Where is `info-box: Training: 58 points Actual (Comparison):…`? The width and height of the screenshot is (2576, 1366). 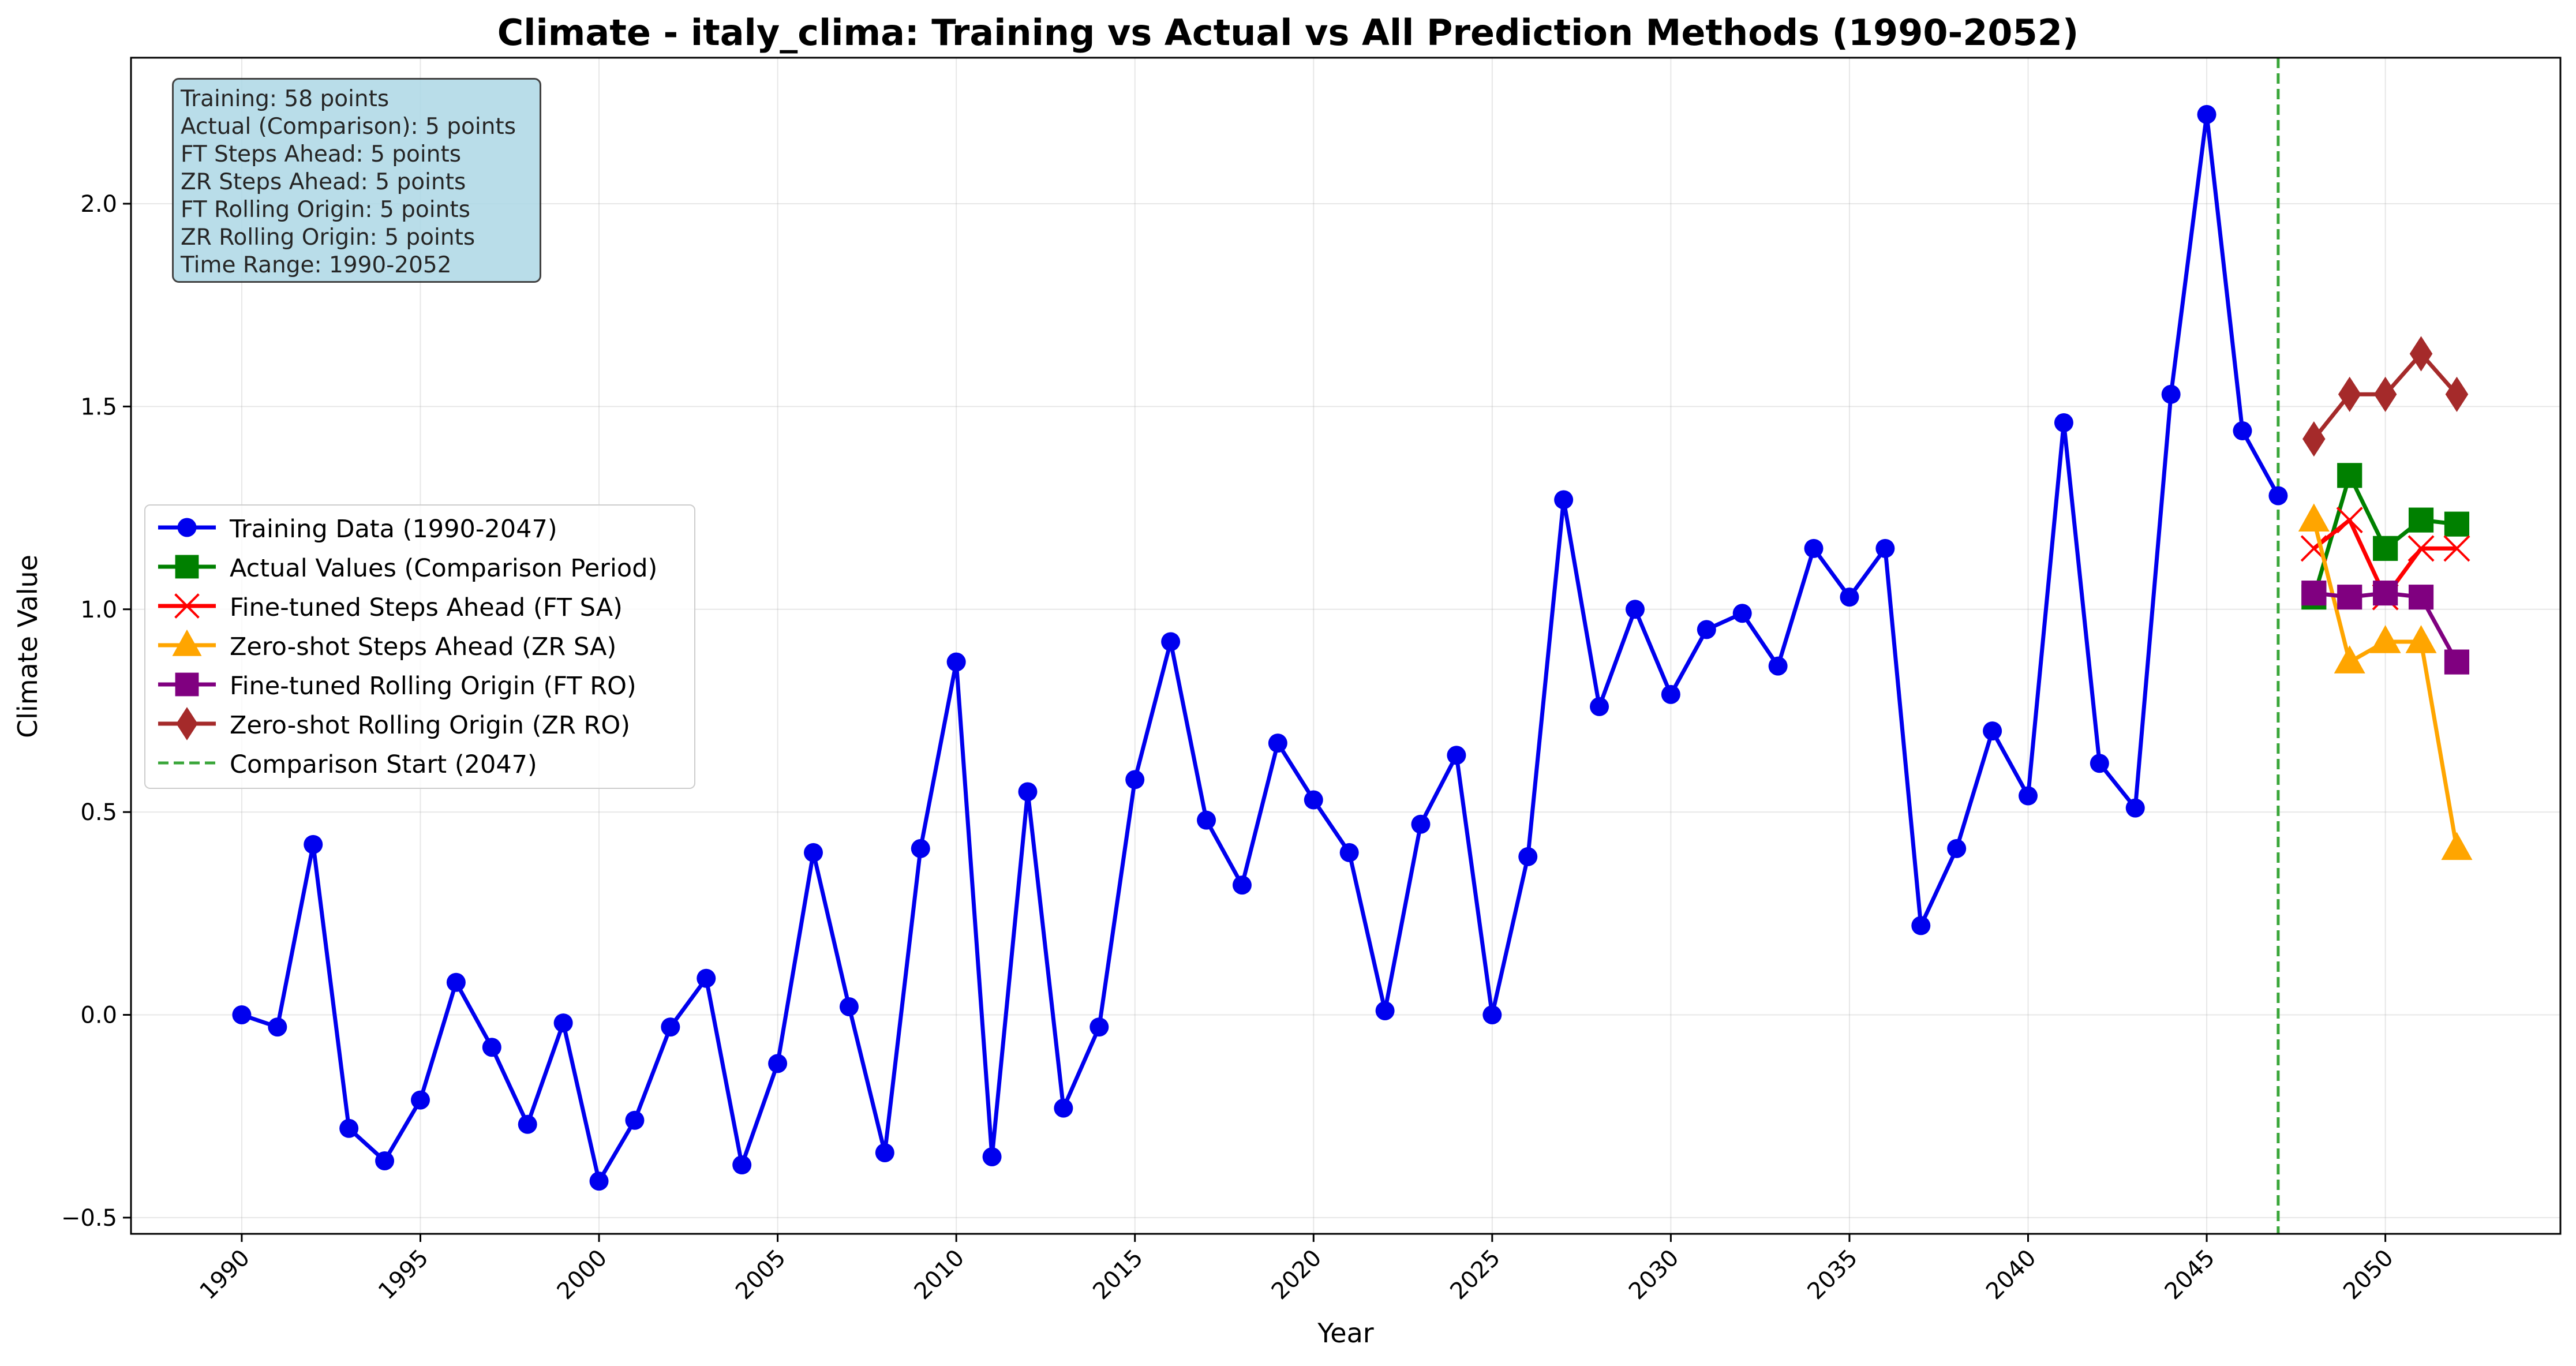
info-box: Training: 58 points Actual (Comparison):… is located at coordinates (357, 180).